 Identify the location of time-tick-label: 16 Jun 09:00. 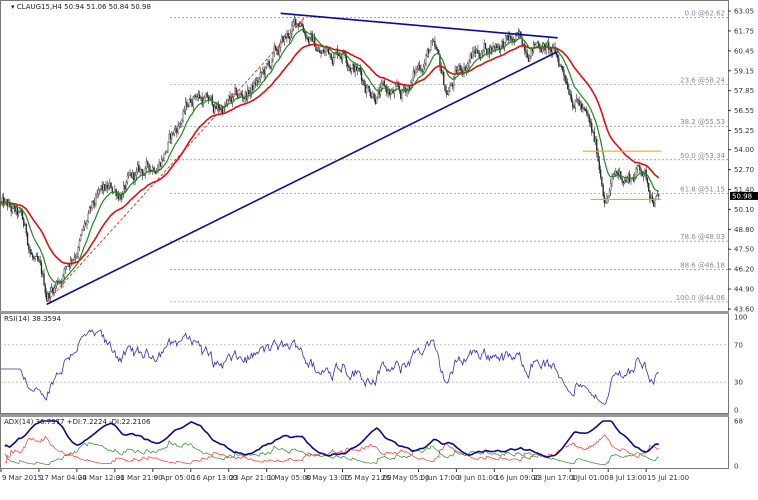
(517, 478).